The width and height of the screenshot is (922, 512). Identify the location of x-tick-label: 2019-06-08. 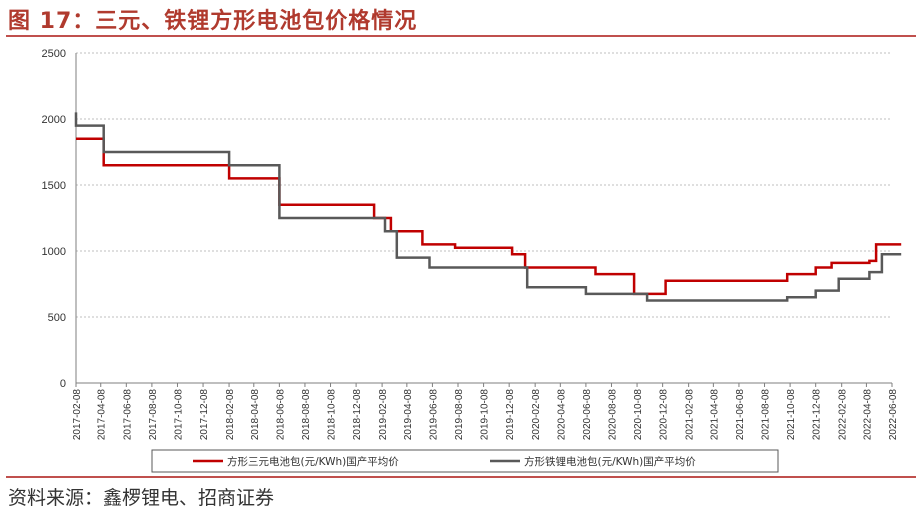
(433, 415).